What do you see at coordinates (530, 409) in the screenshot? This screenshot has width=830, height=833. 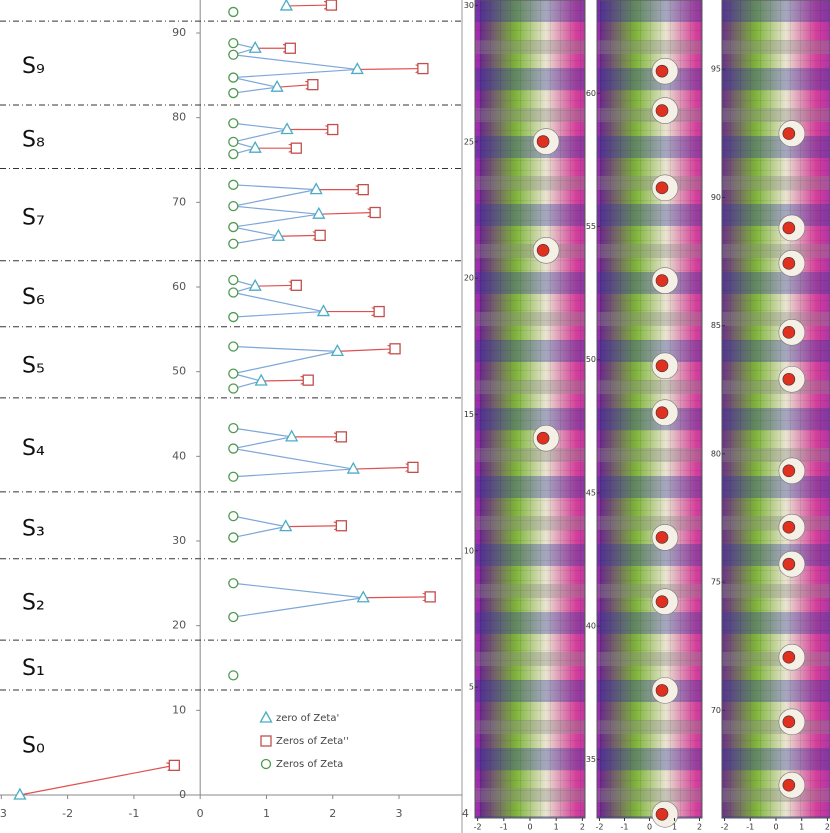 I see `domain-grid` at bounding box center [530, 409].